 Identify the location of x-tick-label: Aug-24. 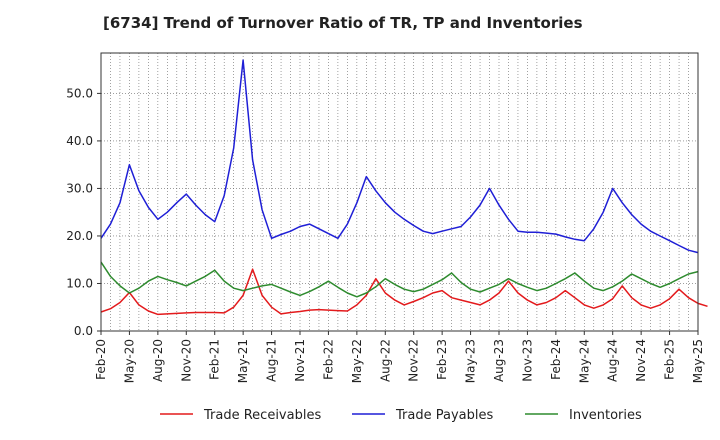
(613, 360).